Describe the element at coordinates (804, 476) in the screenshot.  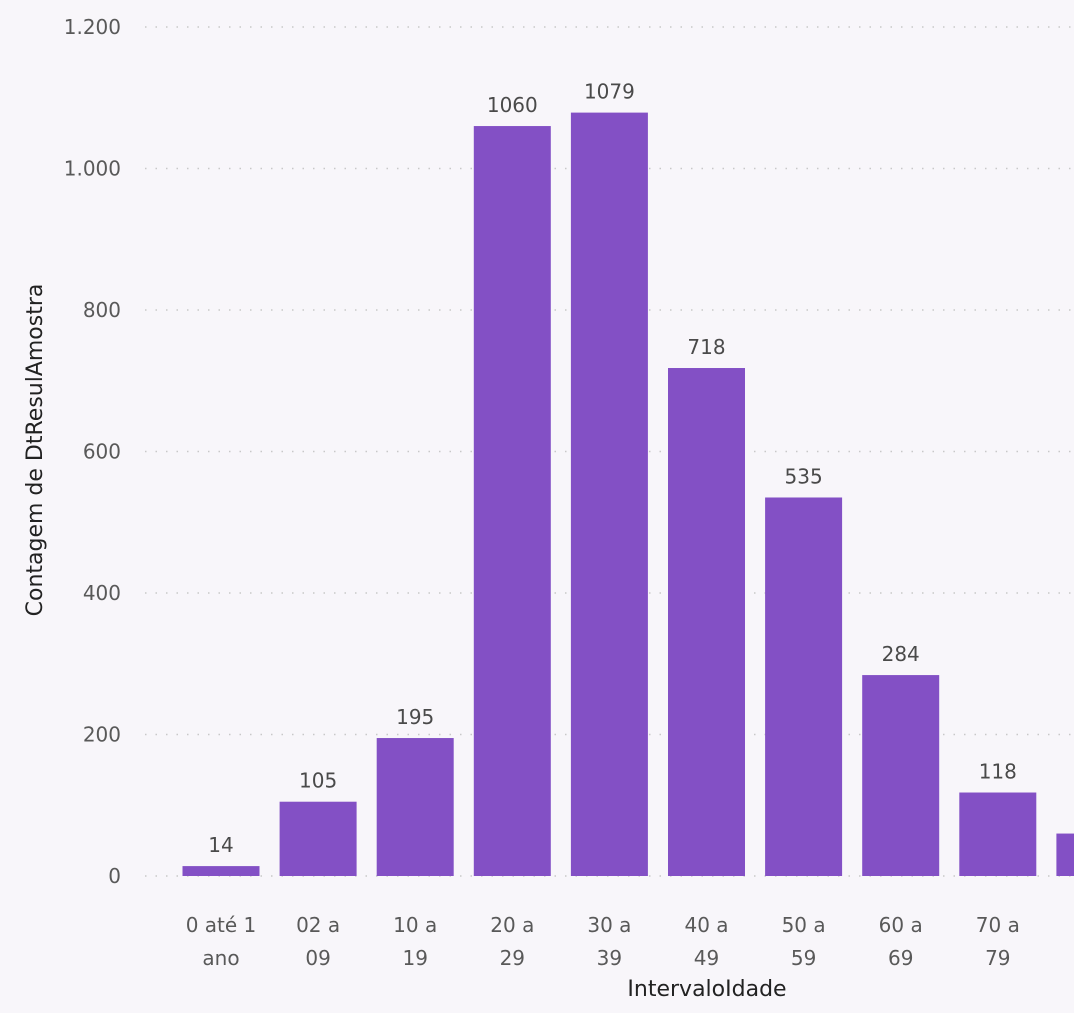
I see `data-label: 535` at that location.